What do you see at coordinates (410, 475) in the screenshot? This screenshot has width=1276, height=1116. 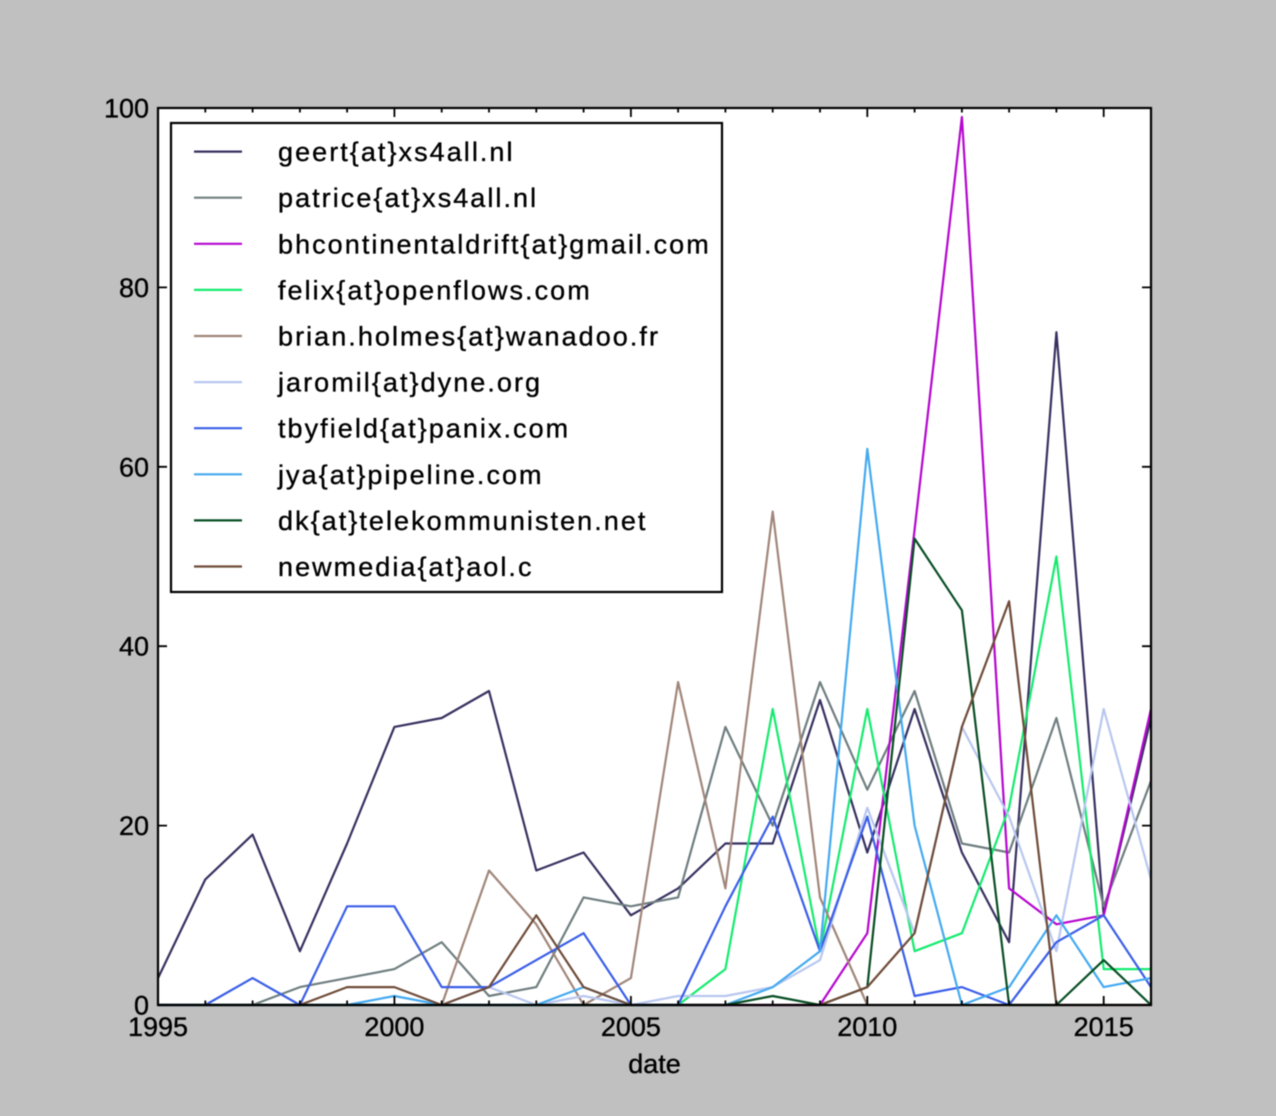 I see `svg-text: jya{at}pipeline.com` at bounding box center [410, 475].